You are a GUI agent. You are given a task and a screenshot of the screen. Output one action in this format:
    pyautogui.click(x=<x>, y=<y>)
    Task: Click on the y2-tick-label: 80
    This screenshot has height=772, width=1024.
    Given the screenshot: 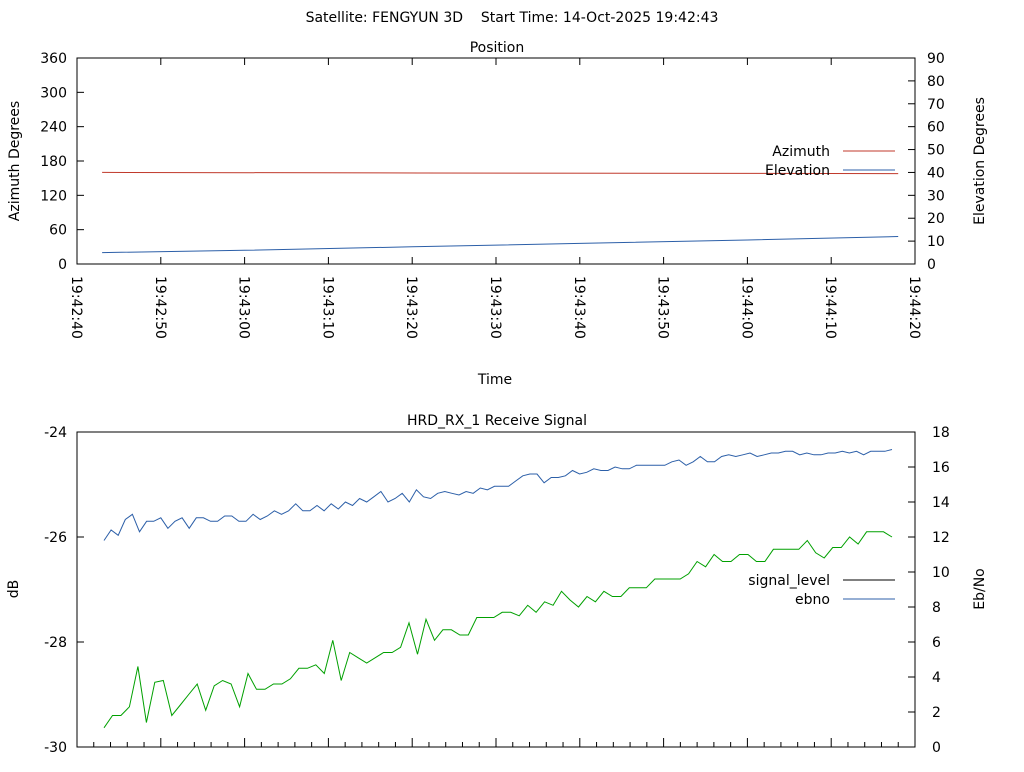 What is the action you would take?
    pyautogui.click(x=936, y=82)
    